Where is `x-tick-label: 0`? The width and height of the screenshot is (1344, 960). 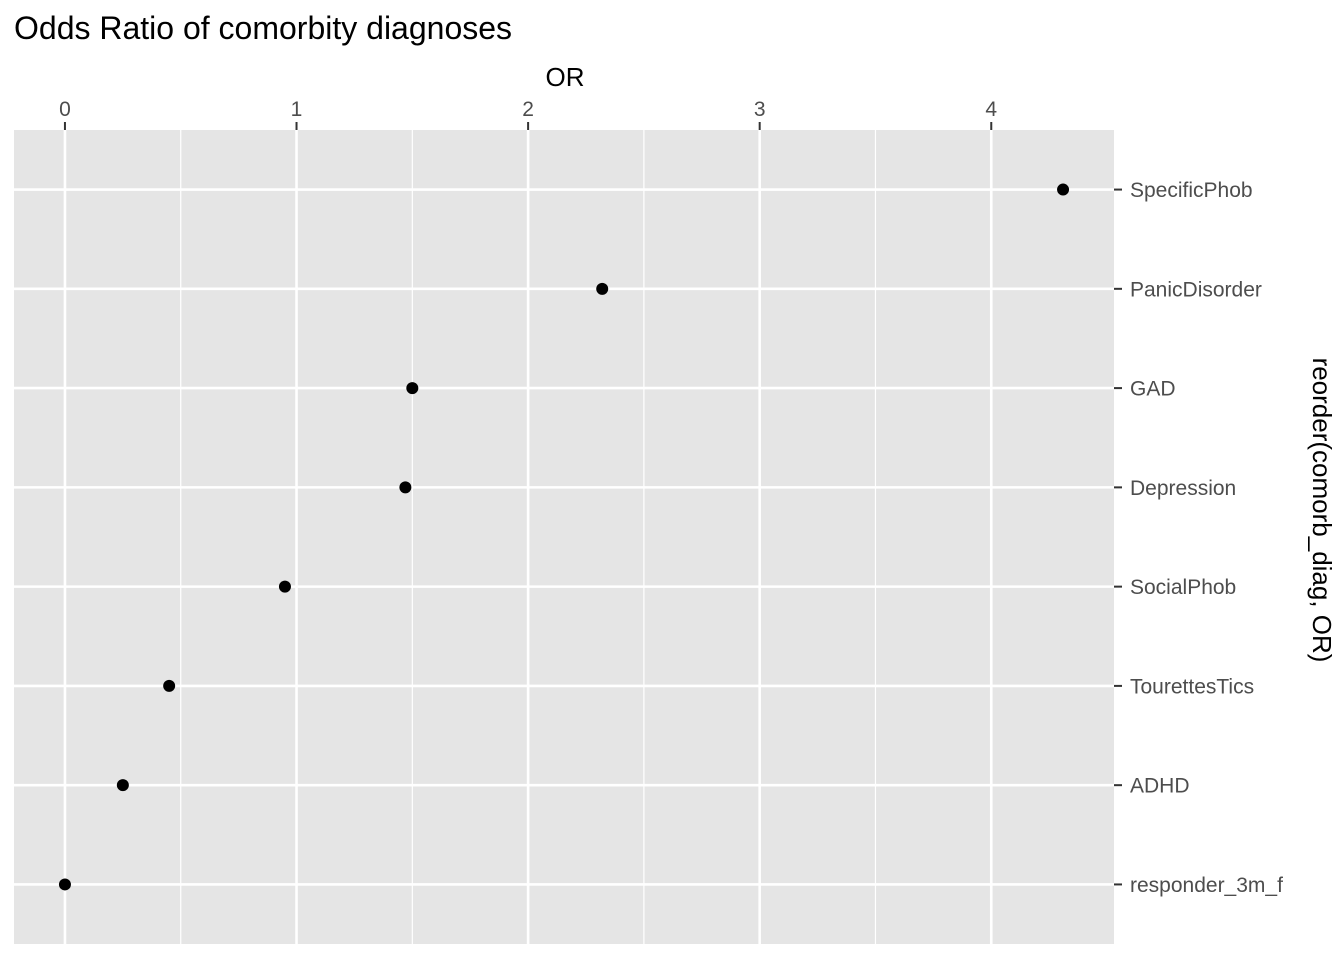
x-tick-label: 0 is located at coordinates (65, 109).